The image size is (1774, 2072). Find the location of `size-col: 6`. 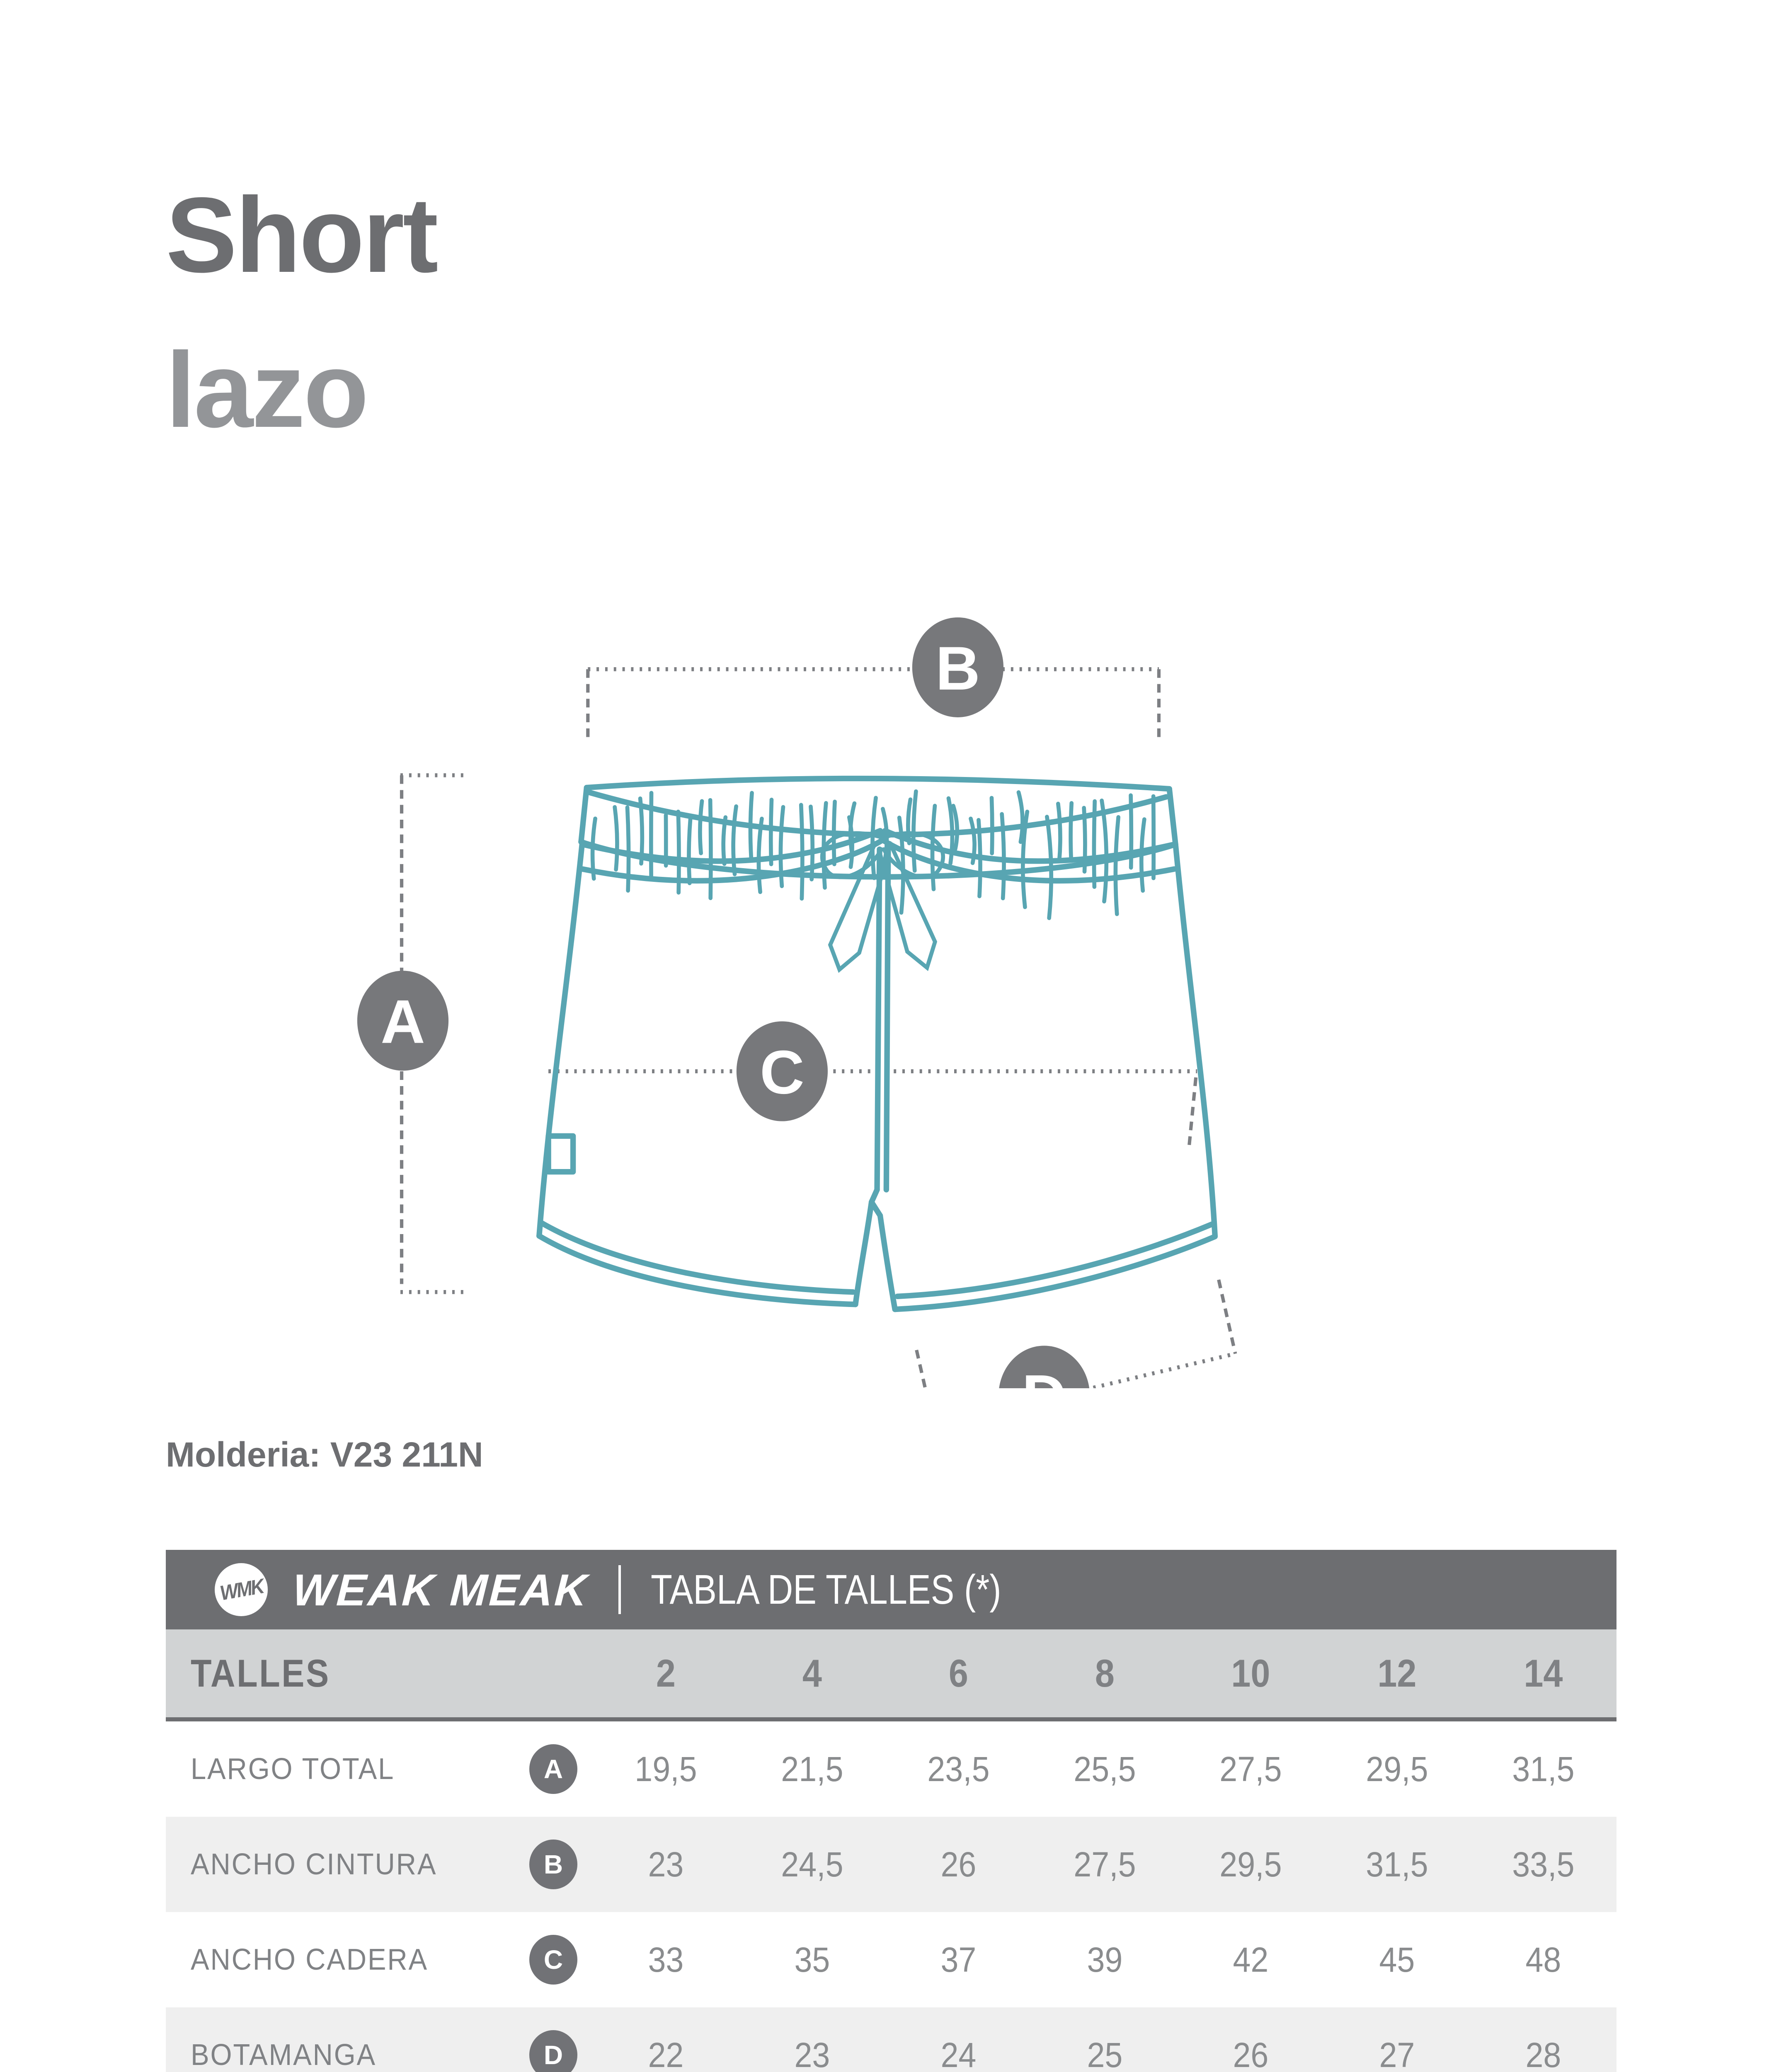

size-col: 6 is located at coordinates (958, 1673).